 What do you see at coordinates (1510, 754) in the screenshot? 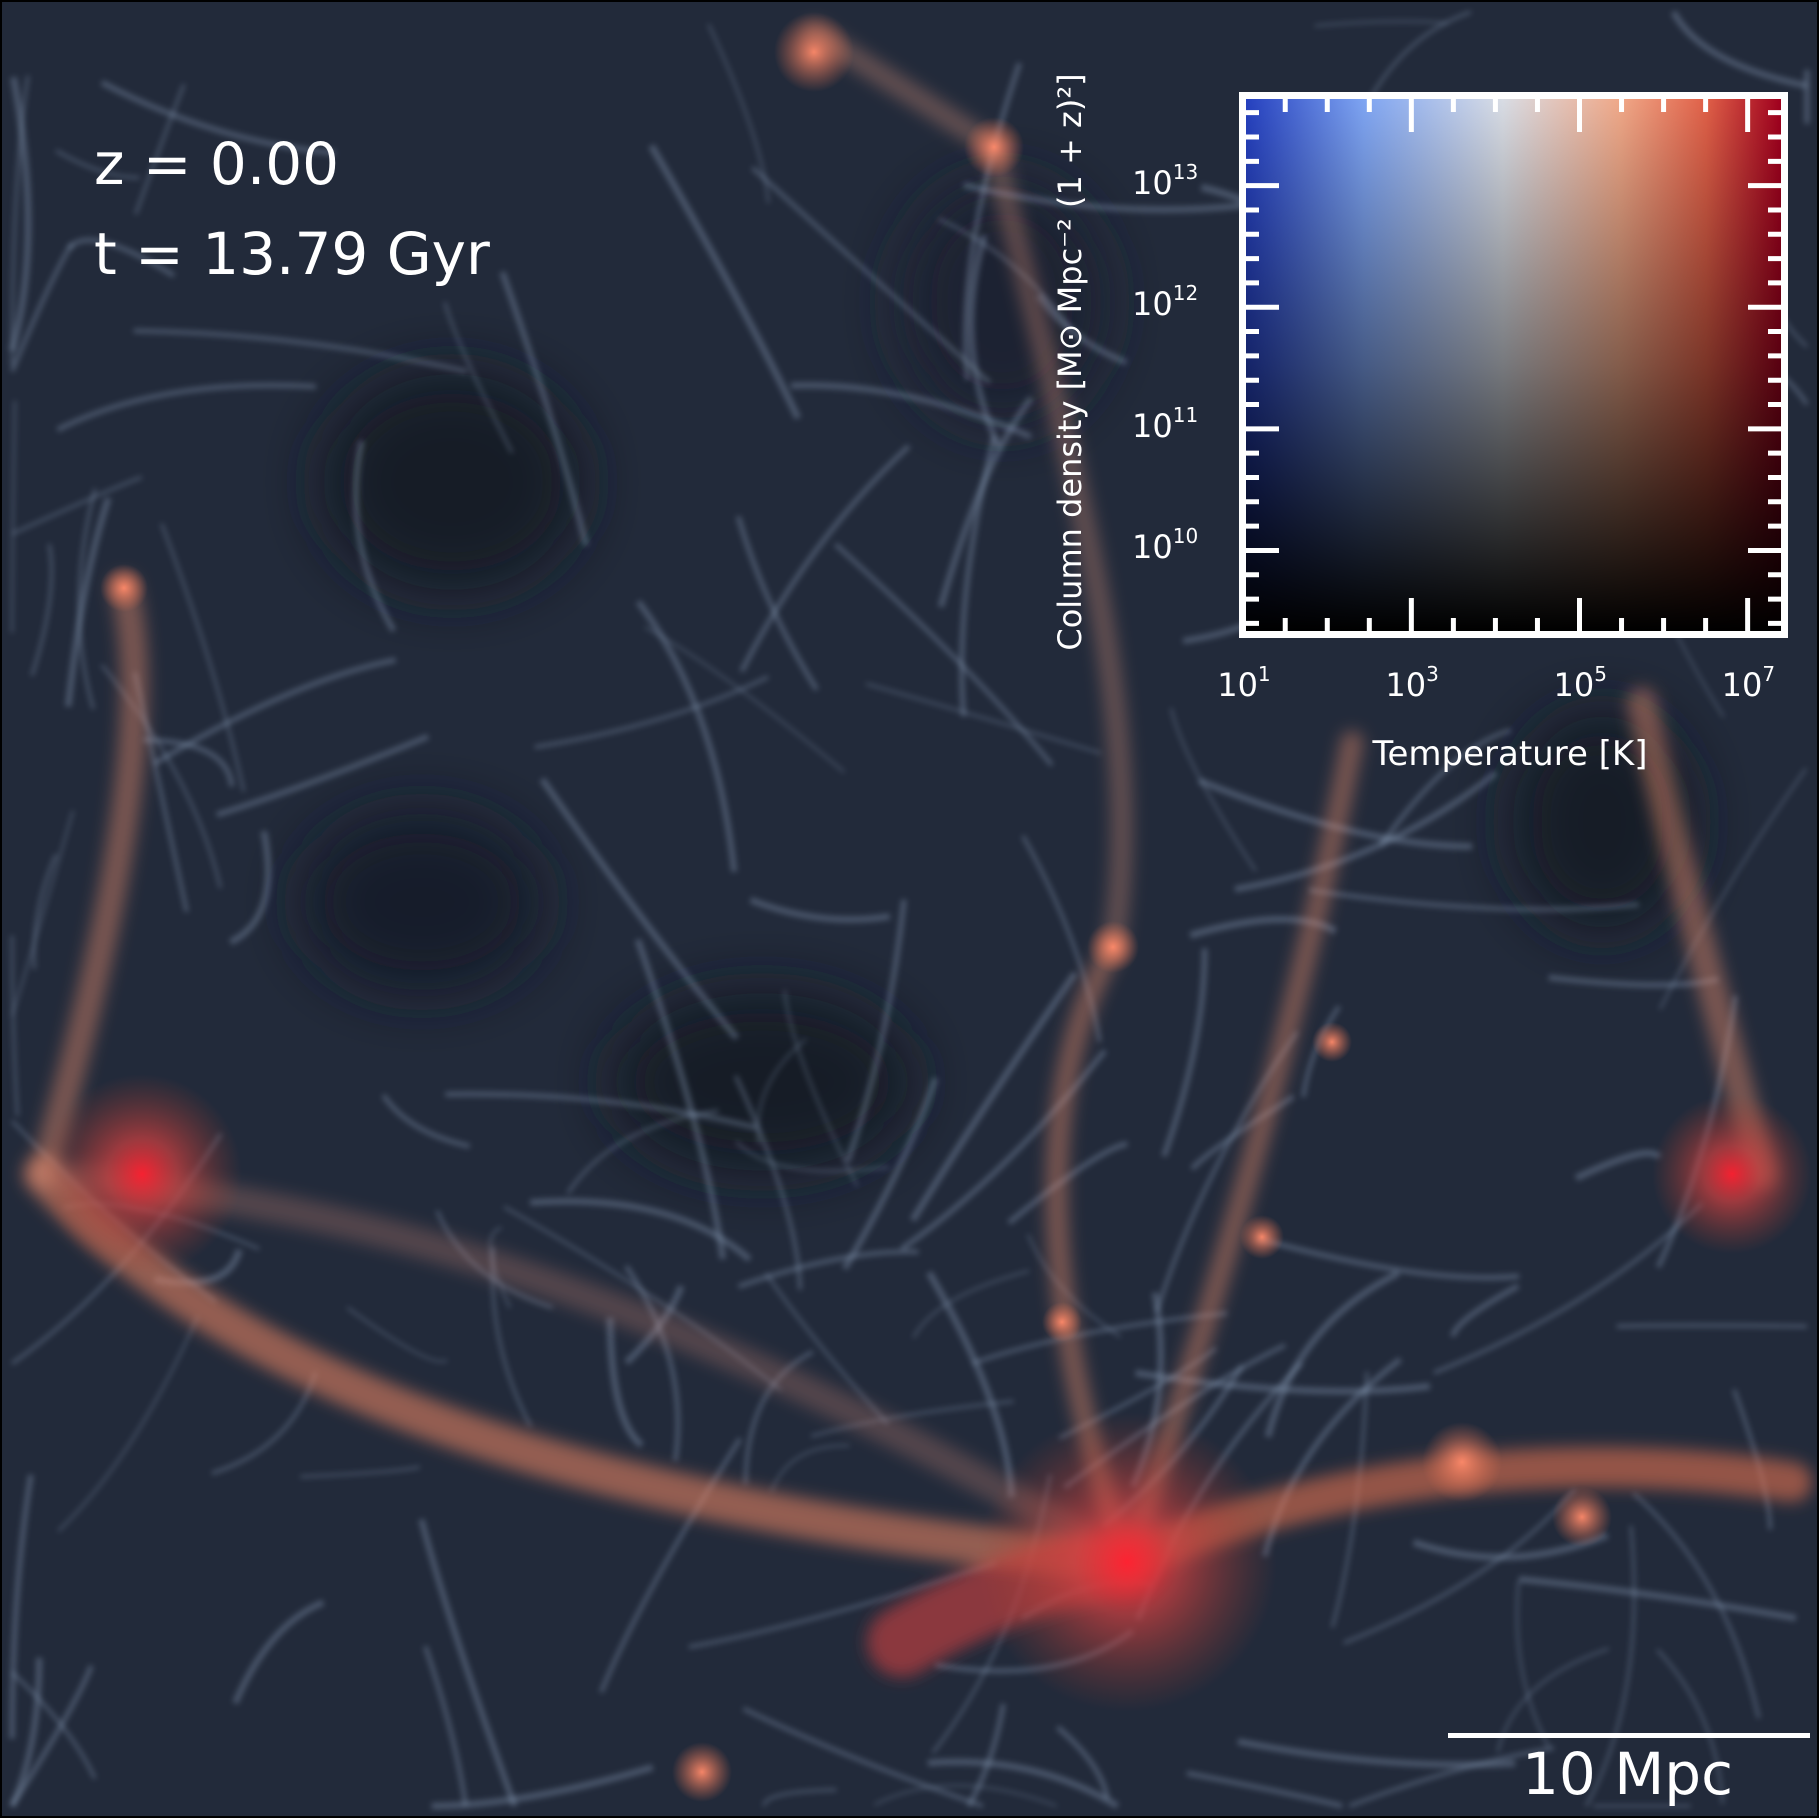
I see `colormap-x-label: Temperature [K]` at bounding box center [1510, 754].